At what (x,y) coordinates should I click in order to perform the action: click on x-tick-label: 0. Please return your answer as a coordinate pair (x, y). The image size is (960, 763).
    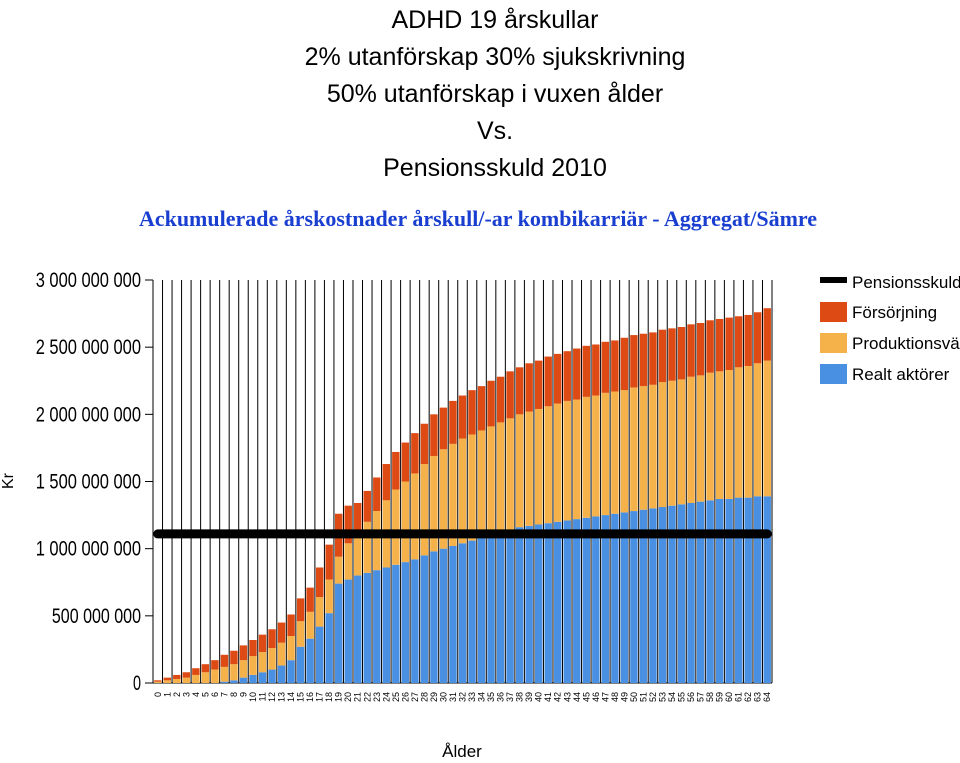
    Looking at the image, I should click on (158, 694).